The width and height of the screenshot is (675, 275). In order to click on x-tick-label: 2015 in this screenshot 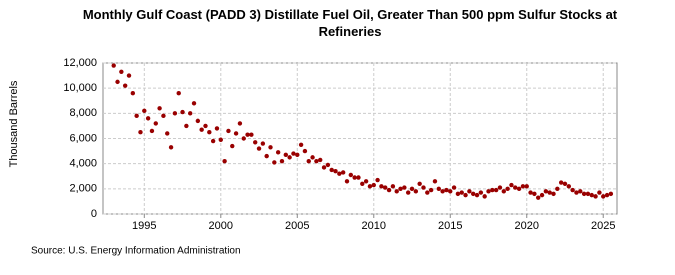, I will do `click(450, 226)`.